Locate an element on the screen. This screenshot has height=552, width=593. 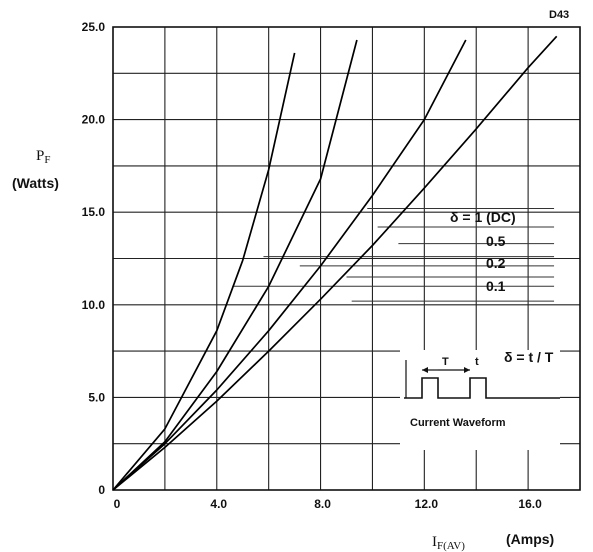
legend-label-0-1: 0.1 is located at coordinates (496, 286).